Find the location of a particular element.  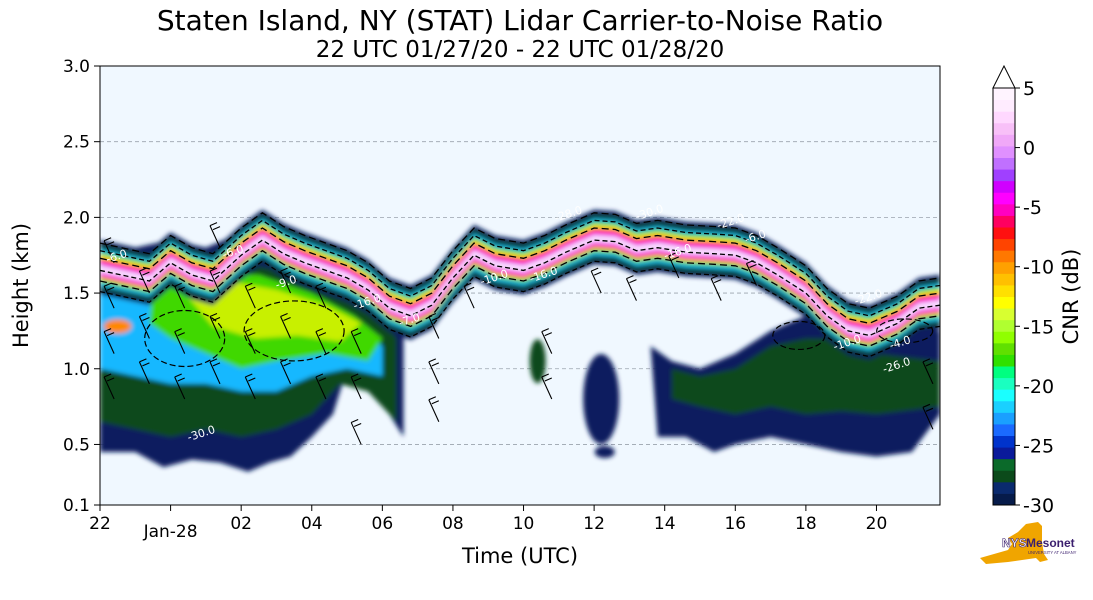

band-white is located at coordinates (520, 286).